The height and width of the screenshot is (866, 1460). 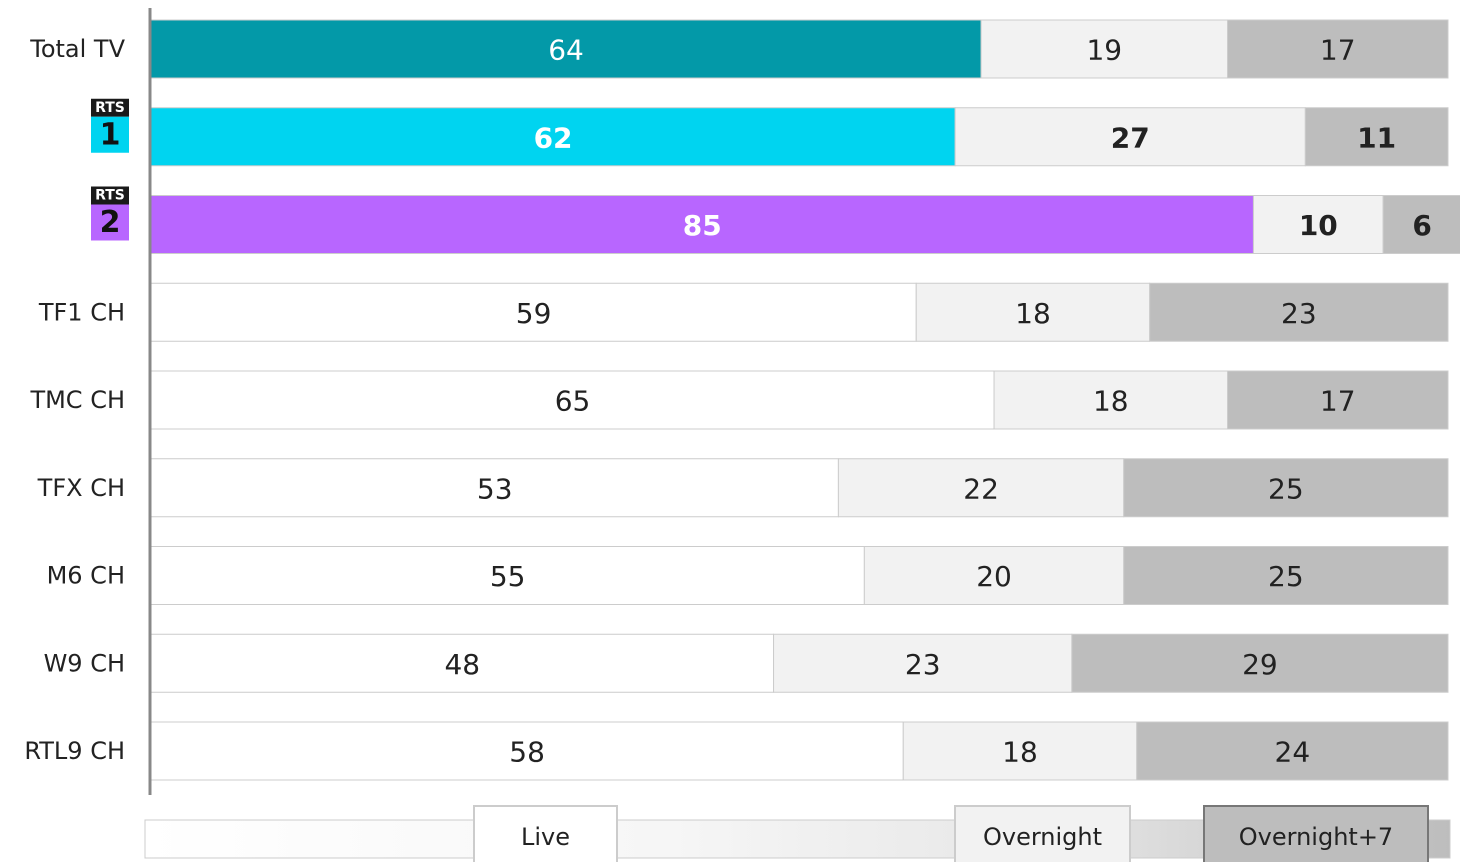 I want to click on data-label: 85, so click(x=702, y=225).